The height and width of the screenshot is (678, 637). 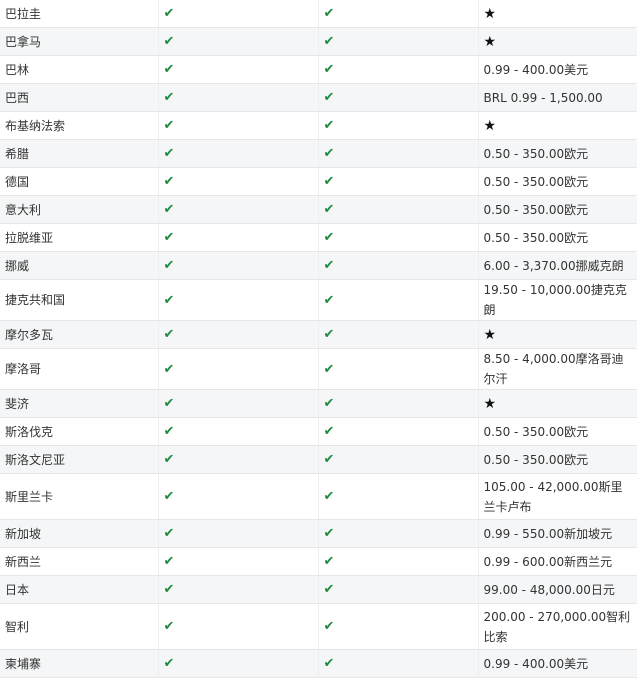 What do you see at coordinates (79, 69) in the screenshot?
I see `country-cell: 巴林` at bounding box center [79, 69].